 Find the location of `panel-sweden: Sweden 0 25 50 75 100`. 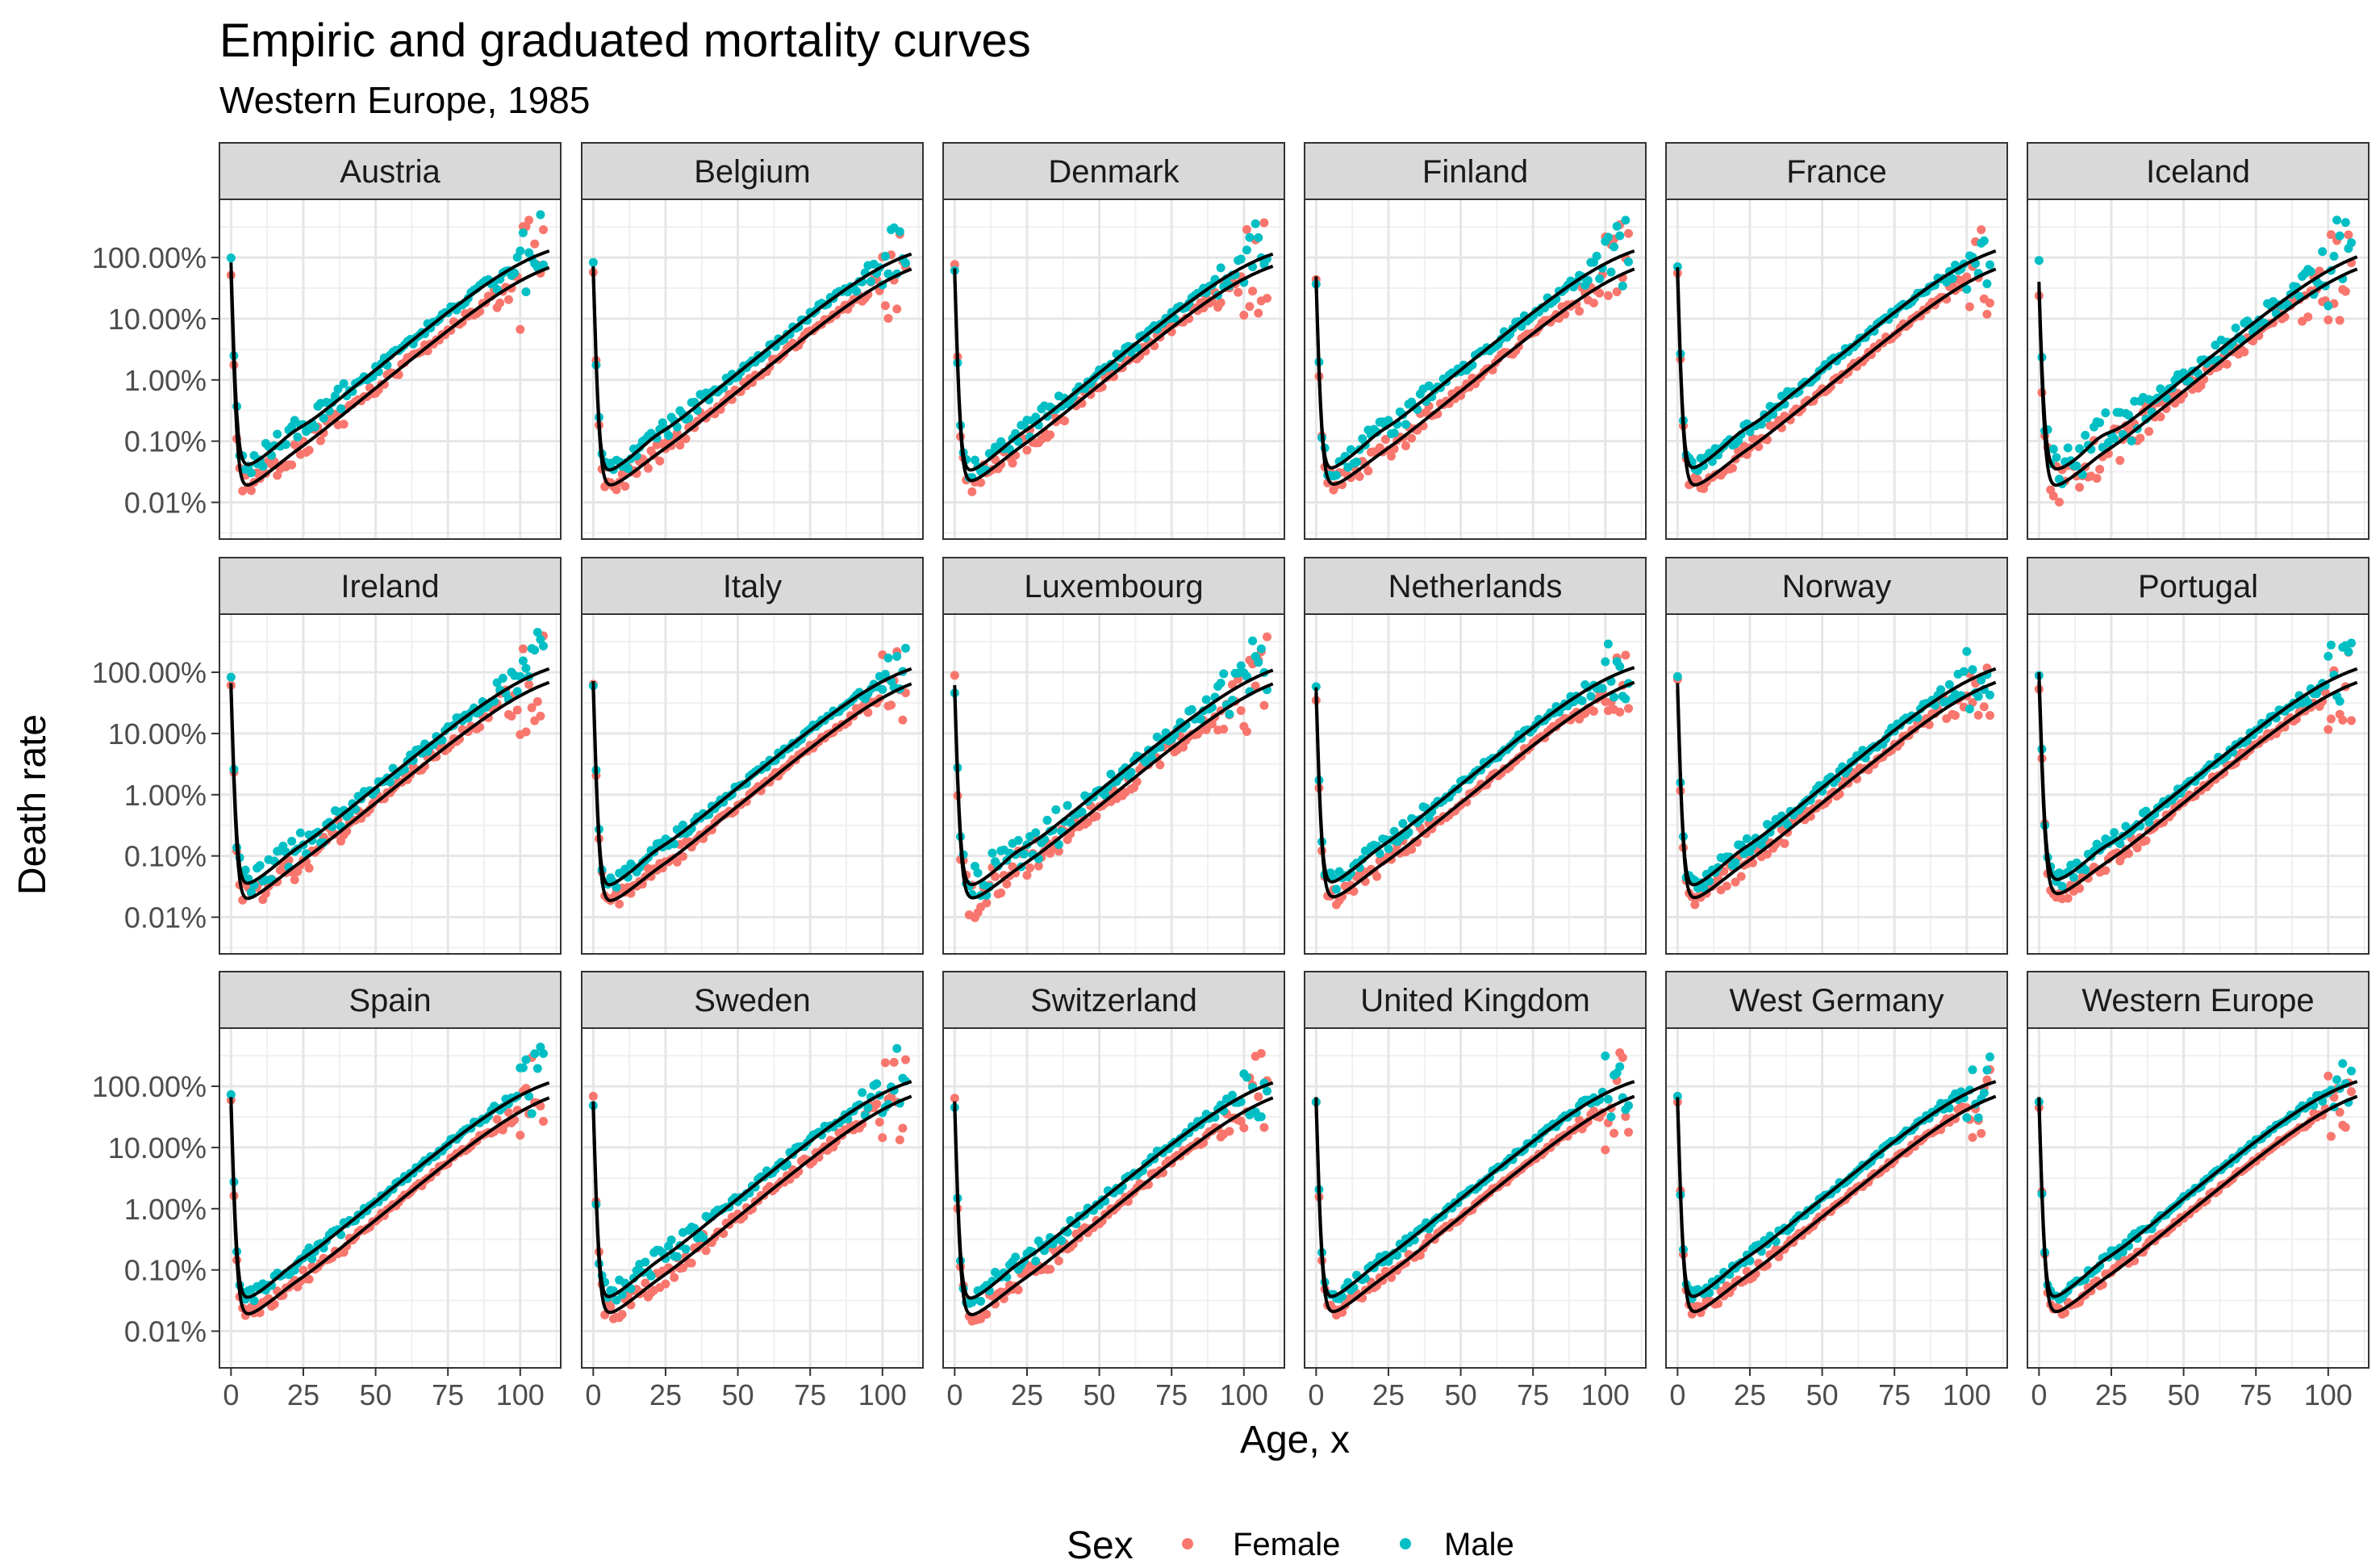

panel-sweden: Sweden 0 25 50 75 100 is located at coordinates (753, 1191).